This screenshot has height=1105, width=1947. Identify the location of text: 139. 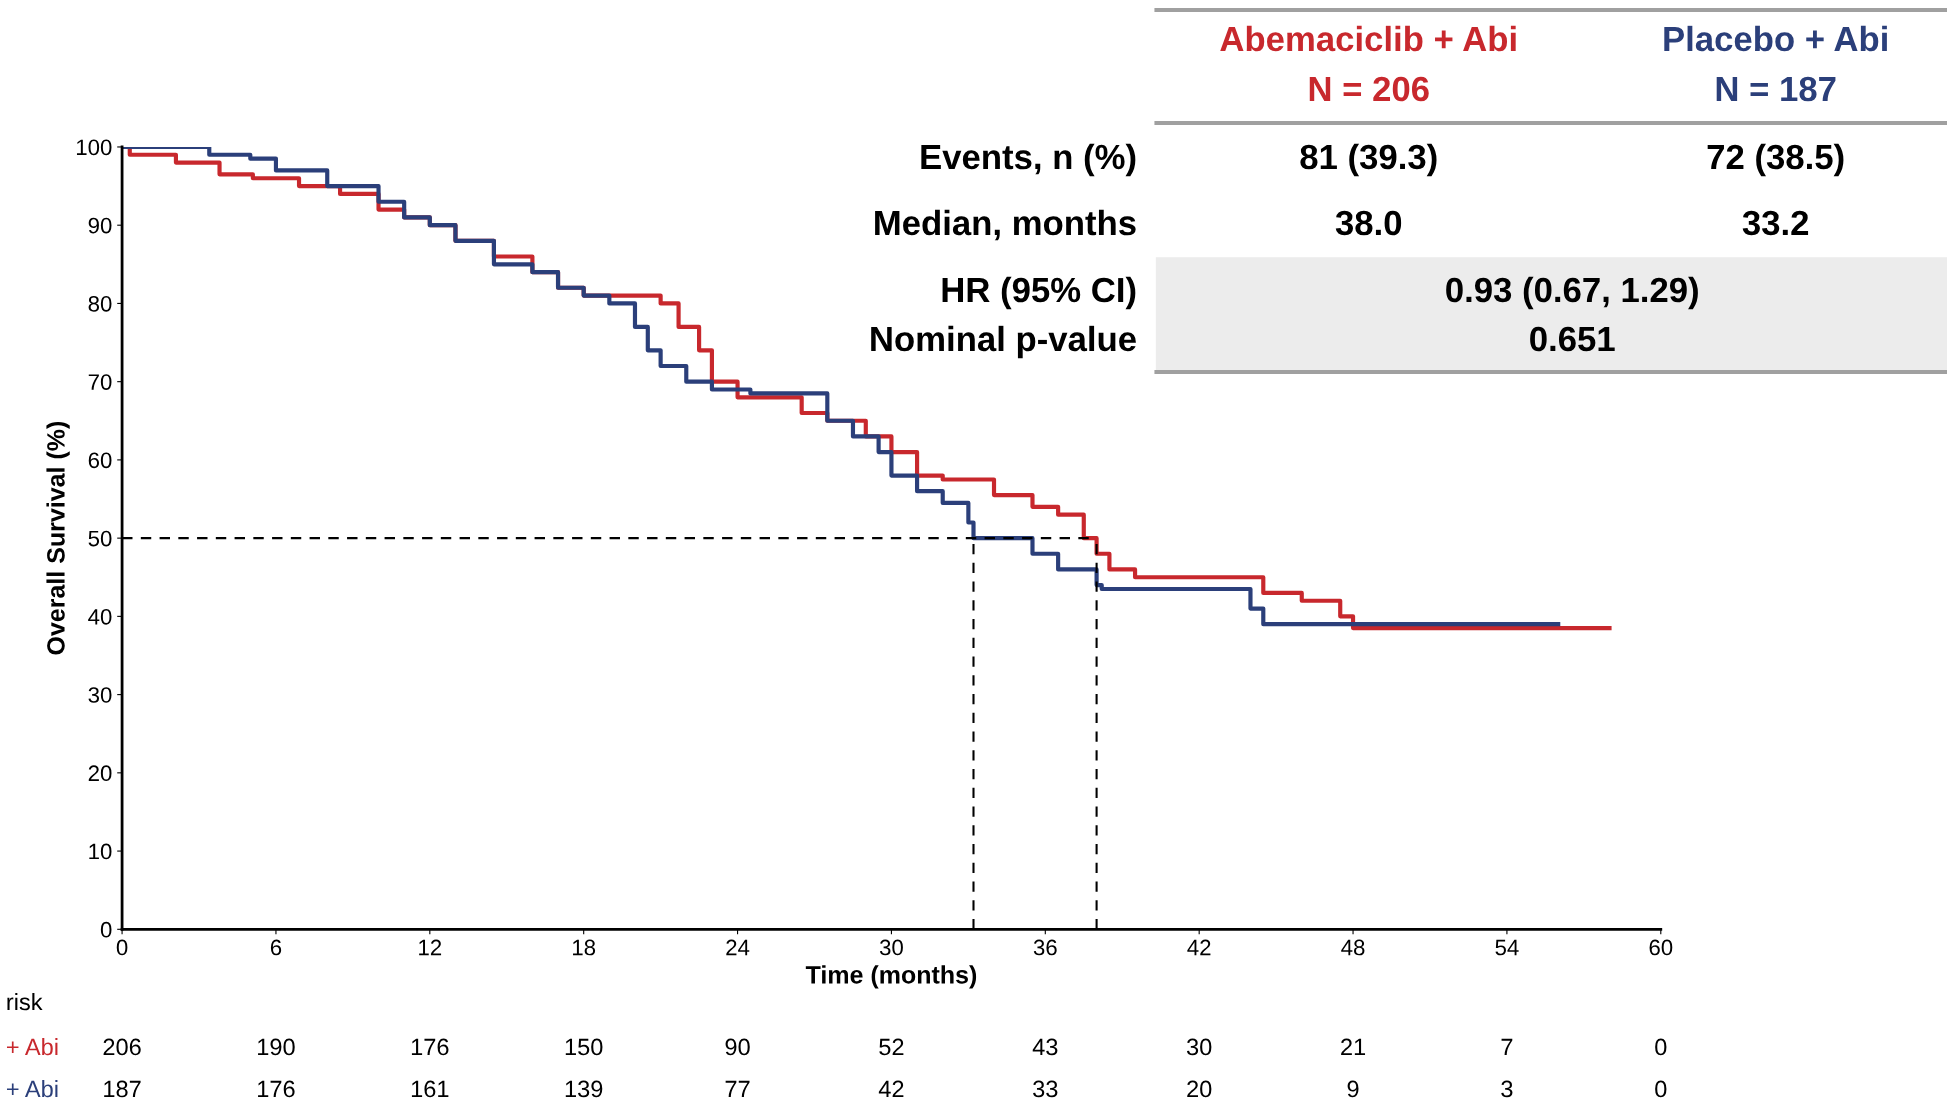
(584, 1089).